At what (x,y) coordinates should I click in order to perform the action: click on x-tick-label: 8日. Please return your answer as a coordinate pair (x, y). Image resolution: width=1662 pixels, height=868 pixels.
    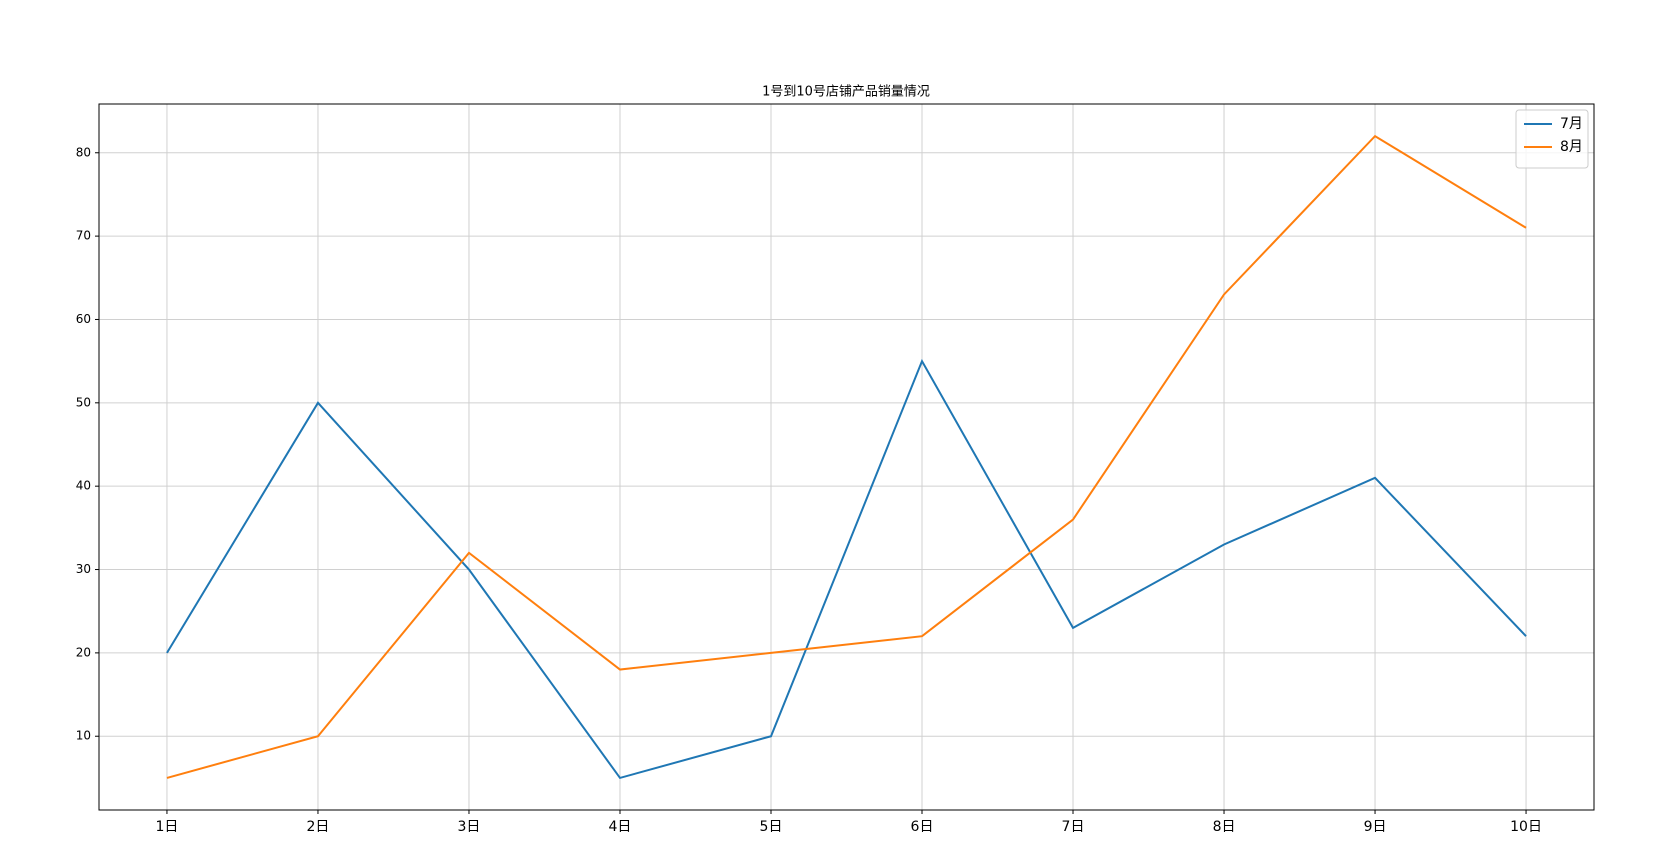
    Looking at the image, I should click on (1224, 827).